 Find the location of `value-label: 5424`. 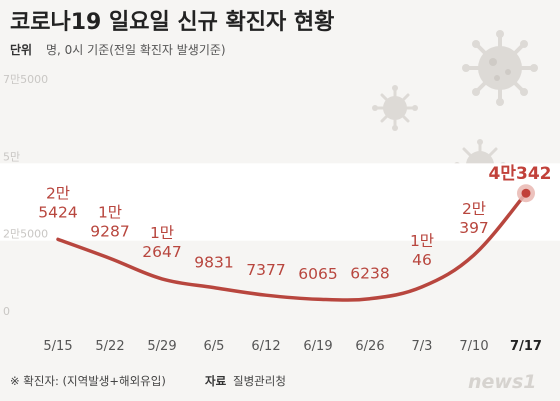

value-label: 5424 is located at coordinates (57, 212).